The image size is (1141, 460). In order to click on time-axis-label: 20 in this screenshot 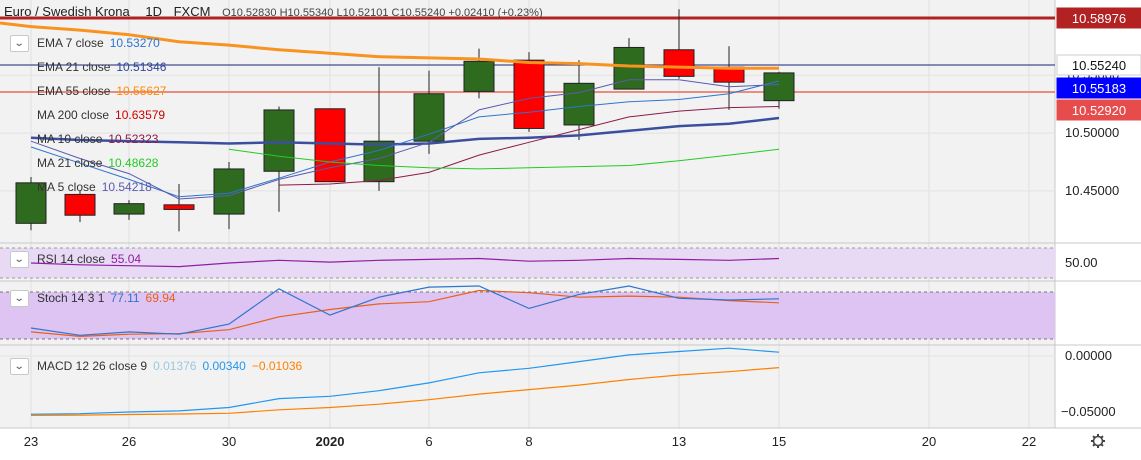, I will do `click(929, 441)`.